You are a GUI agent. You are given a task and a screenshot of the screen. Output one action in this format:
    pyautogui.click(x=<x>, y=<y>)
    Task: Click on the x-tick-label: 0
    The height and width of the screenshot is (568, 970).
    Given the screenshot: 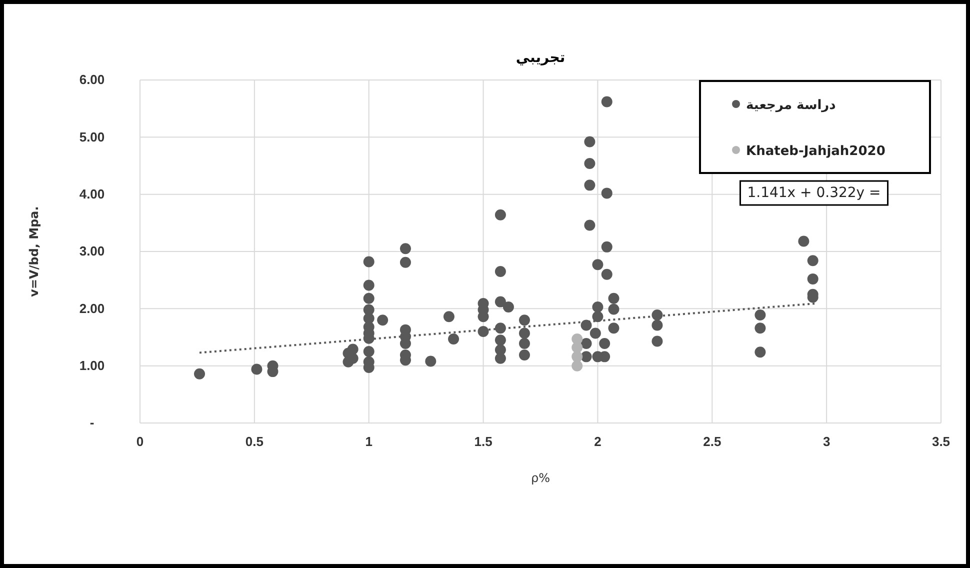 What is the action you would take?
    pyautogui.click(x=140, y=442)
    